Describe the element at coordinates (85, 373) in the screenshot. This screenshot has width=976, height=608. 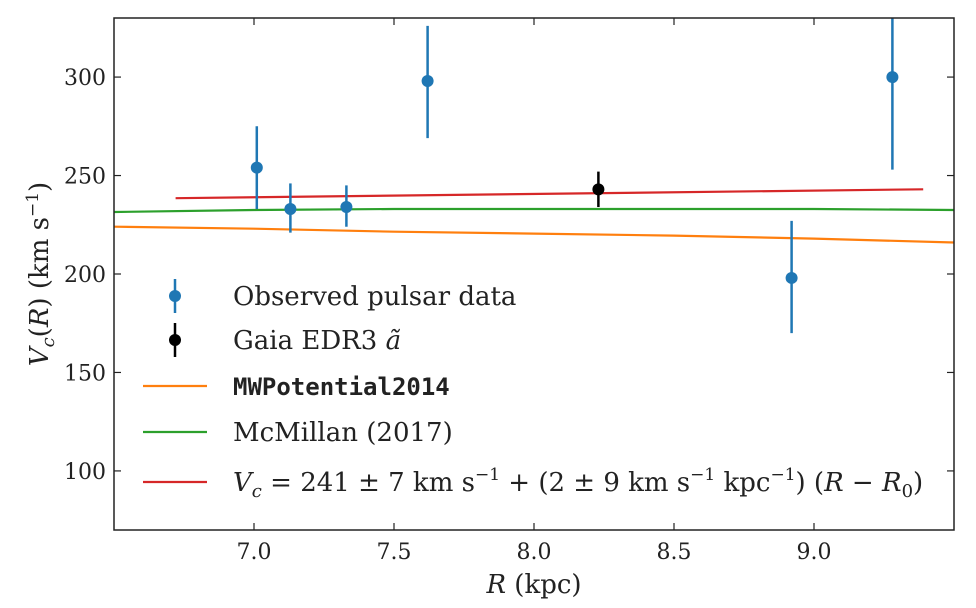
I see `y-tick-label: 150` at that location.